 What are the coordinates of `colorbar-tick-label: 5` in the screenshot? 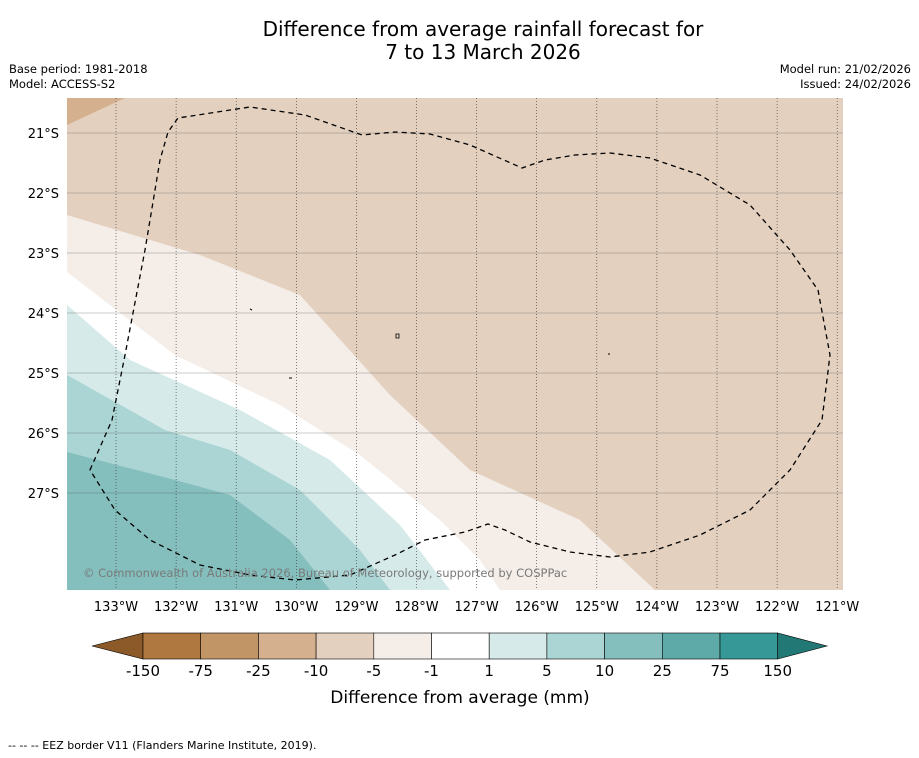 It's located at (547, 671).